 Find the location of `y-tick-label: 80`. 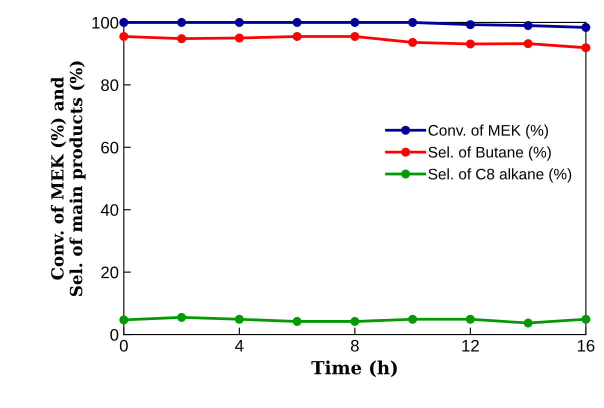

y-tick-label: 80 is located at coordinates (109, 85).